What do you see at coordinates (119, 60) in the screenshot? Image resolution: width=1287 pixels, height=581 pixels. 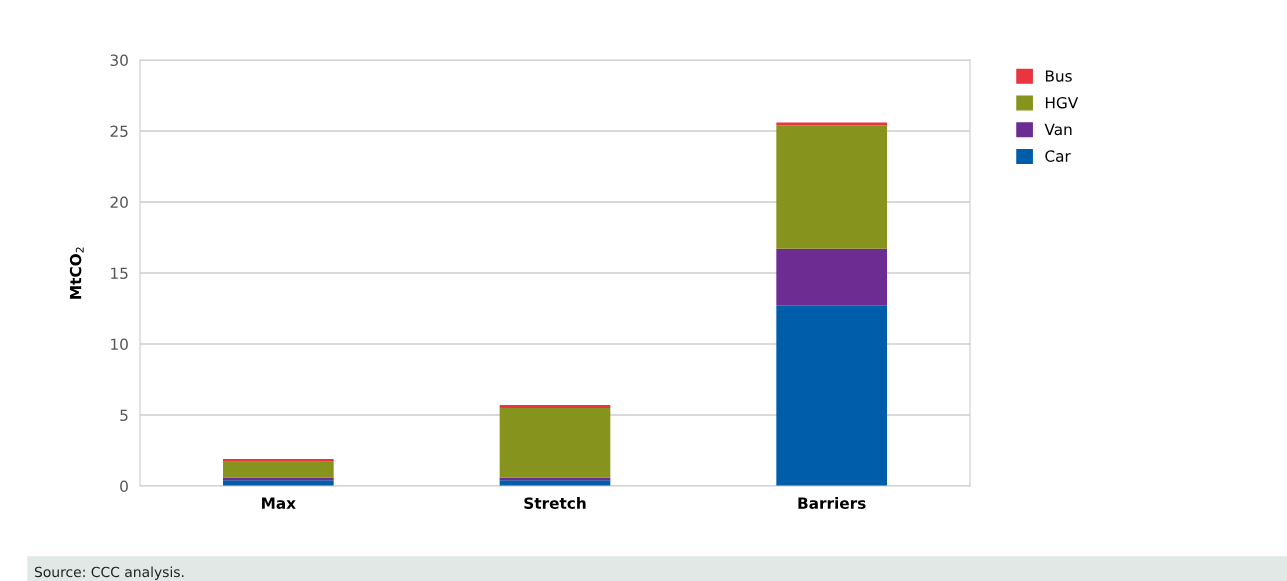 I see `y-tick-label: 30` at bounding box center [119, 60].